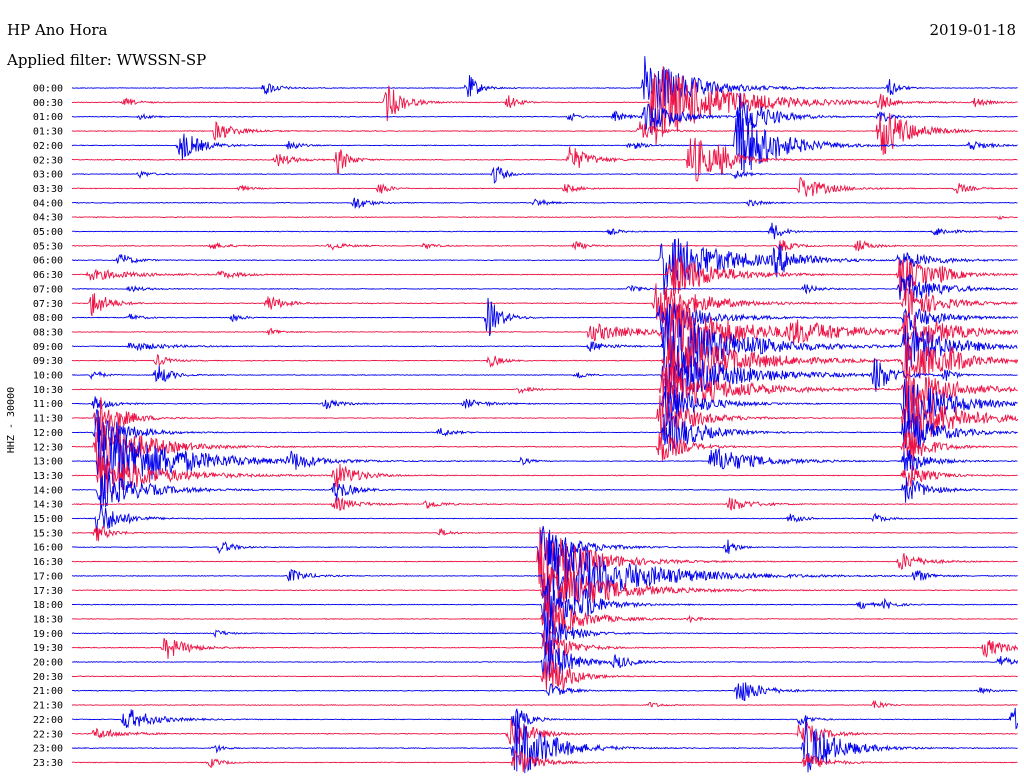  What do you see at coordinates (48, 490) in the screenshot?
I see `row-time-label: 14:00` at bounding box center [48, 490].